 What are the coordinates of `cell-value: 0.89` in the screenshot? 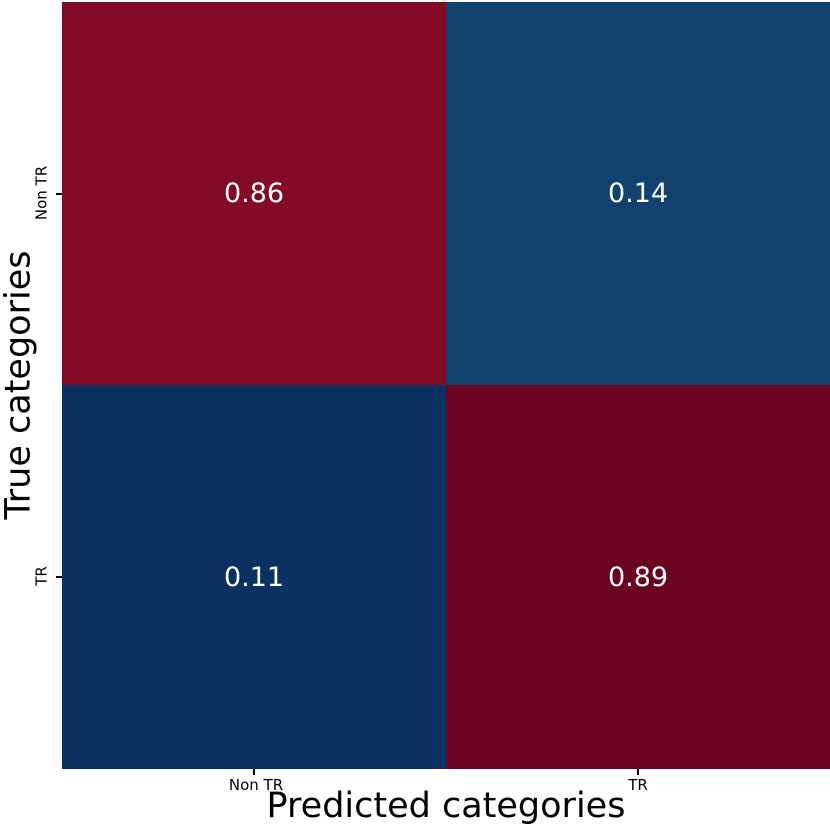 It's located at (638, 577).